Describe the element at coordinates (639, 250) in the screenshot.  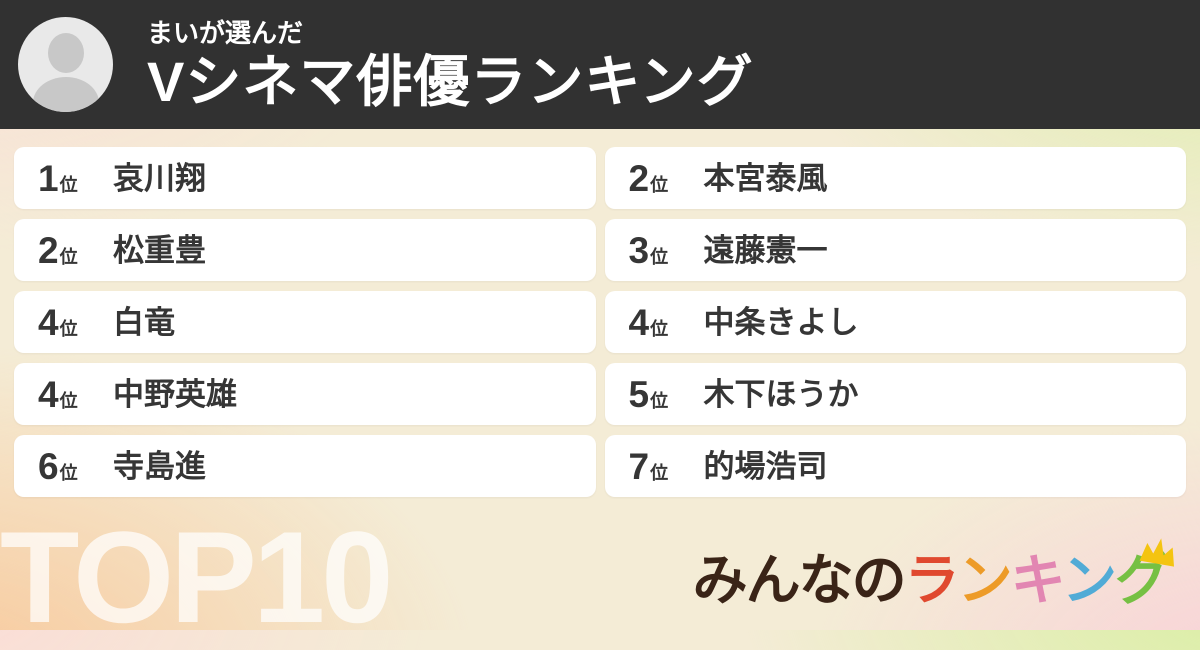
I see `rank-number: 3` at that location.